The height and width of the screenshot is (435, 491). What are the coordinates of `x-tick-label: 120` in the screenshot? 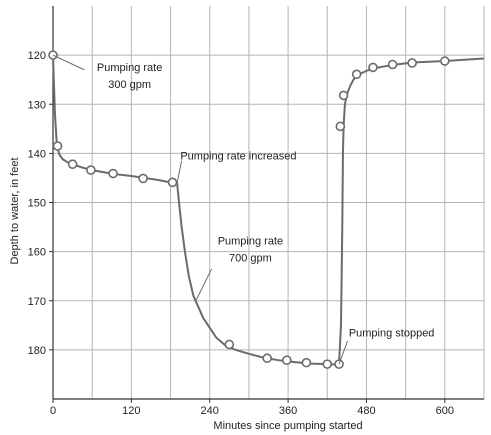 It's located at (131, 411).